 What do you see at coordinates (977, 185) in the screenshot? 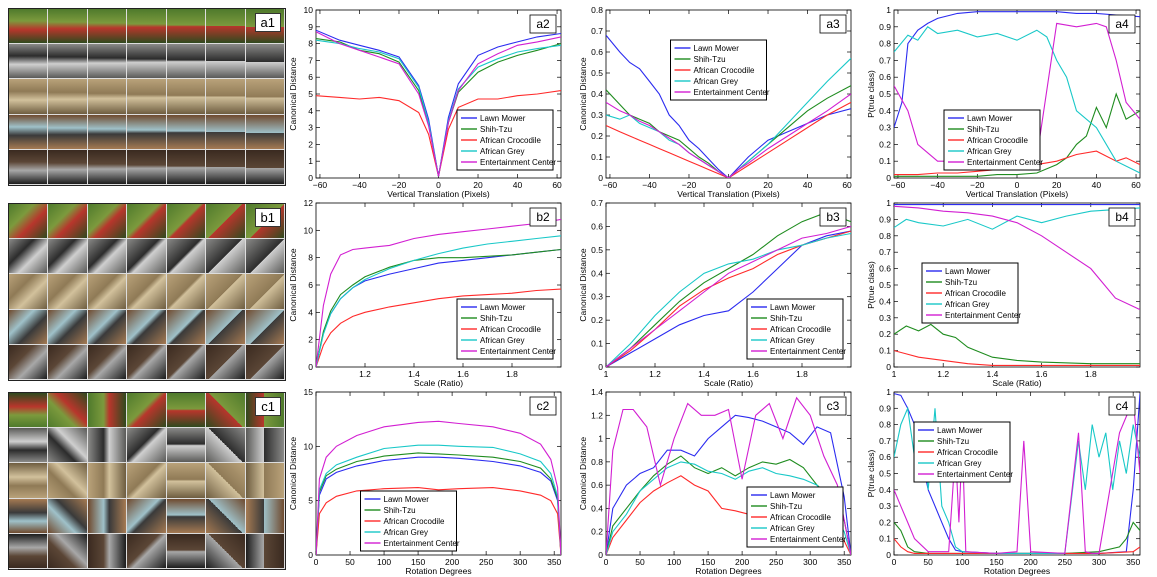
I see `x-tick-label: −20` at bounding box center [977, 185].